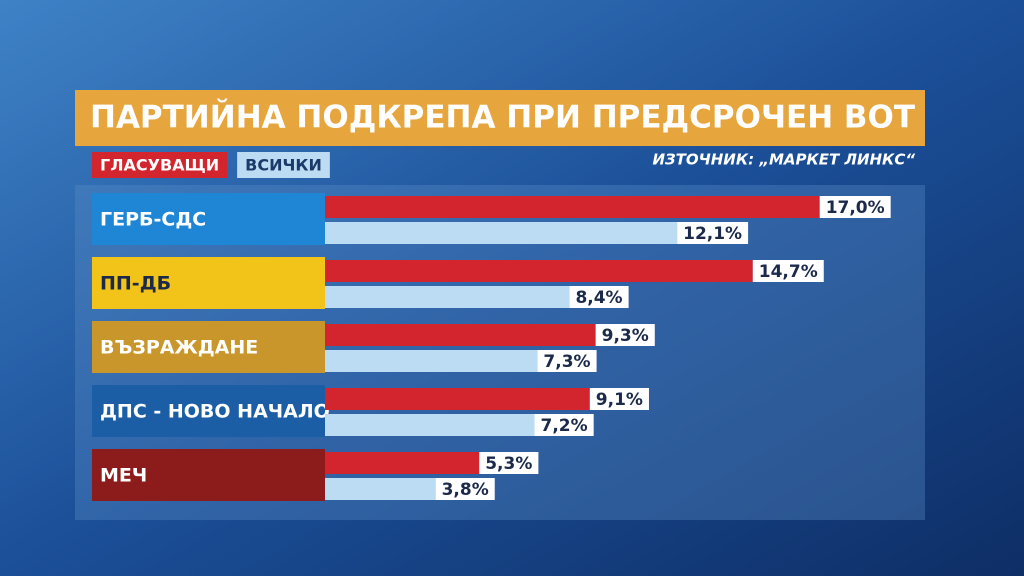 The image size is (1024, 580). Describe the element at coordinates (215, 412) in the screenshot. I see `category-label: ДПС - НОВО НАЧАЛО` at that location.